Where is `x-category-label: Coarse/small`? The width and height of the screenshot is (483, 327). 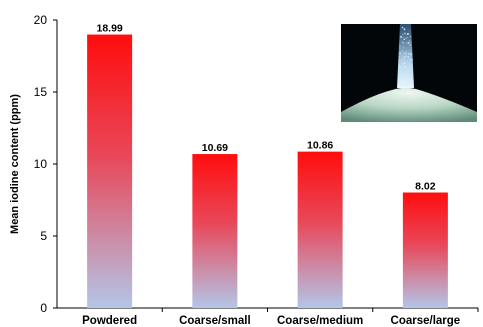 x-category-label: Coarse/small is located at coordinates (215, 321).